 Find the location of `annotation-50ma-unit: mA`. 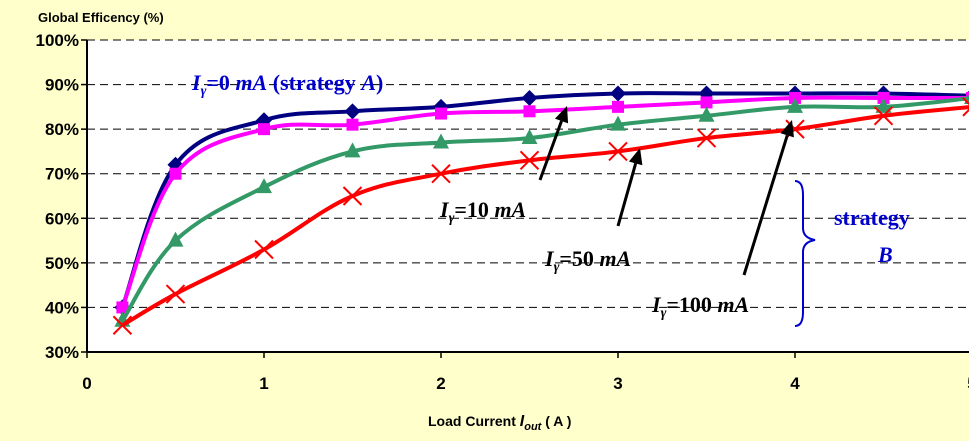

annotation-50ma-unit: mA is located at coordinates (615, 258).